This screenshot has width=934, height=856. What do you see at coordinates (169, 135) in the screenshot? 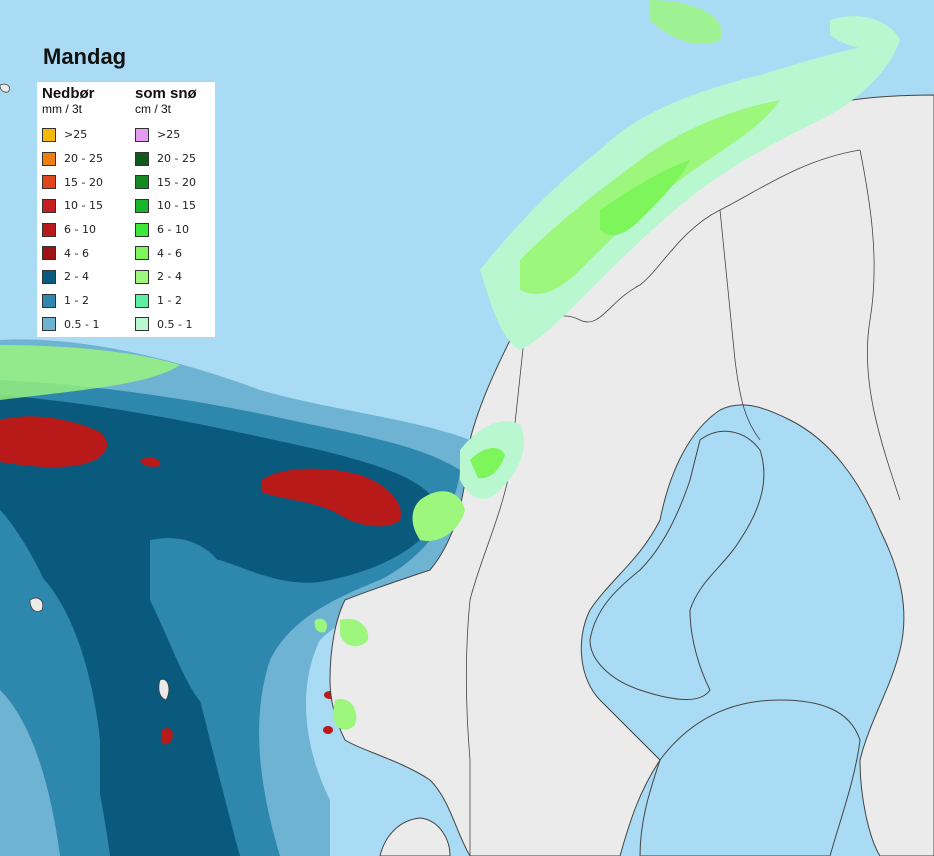
I see `snow-legend-label: >25` at bounding box center [169, 135].